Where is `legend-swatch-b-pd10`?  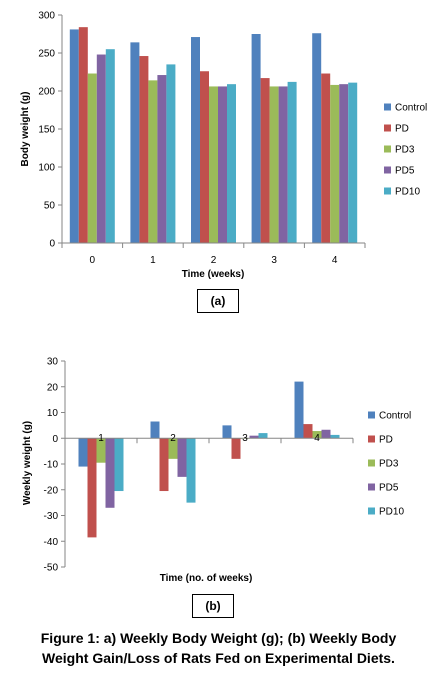
legend-swatch-b-pd10 is located at coordinates (371, 511).